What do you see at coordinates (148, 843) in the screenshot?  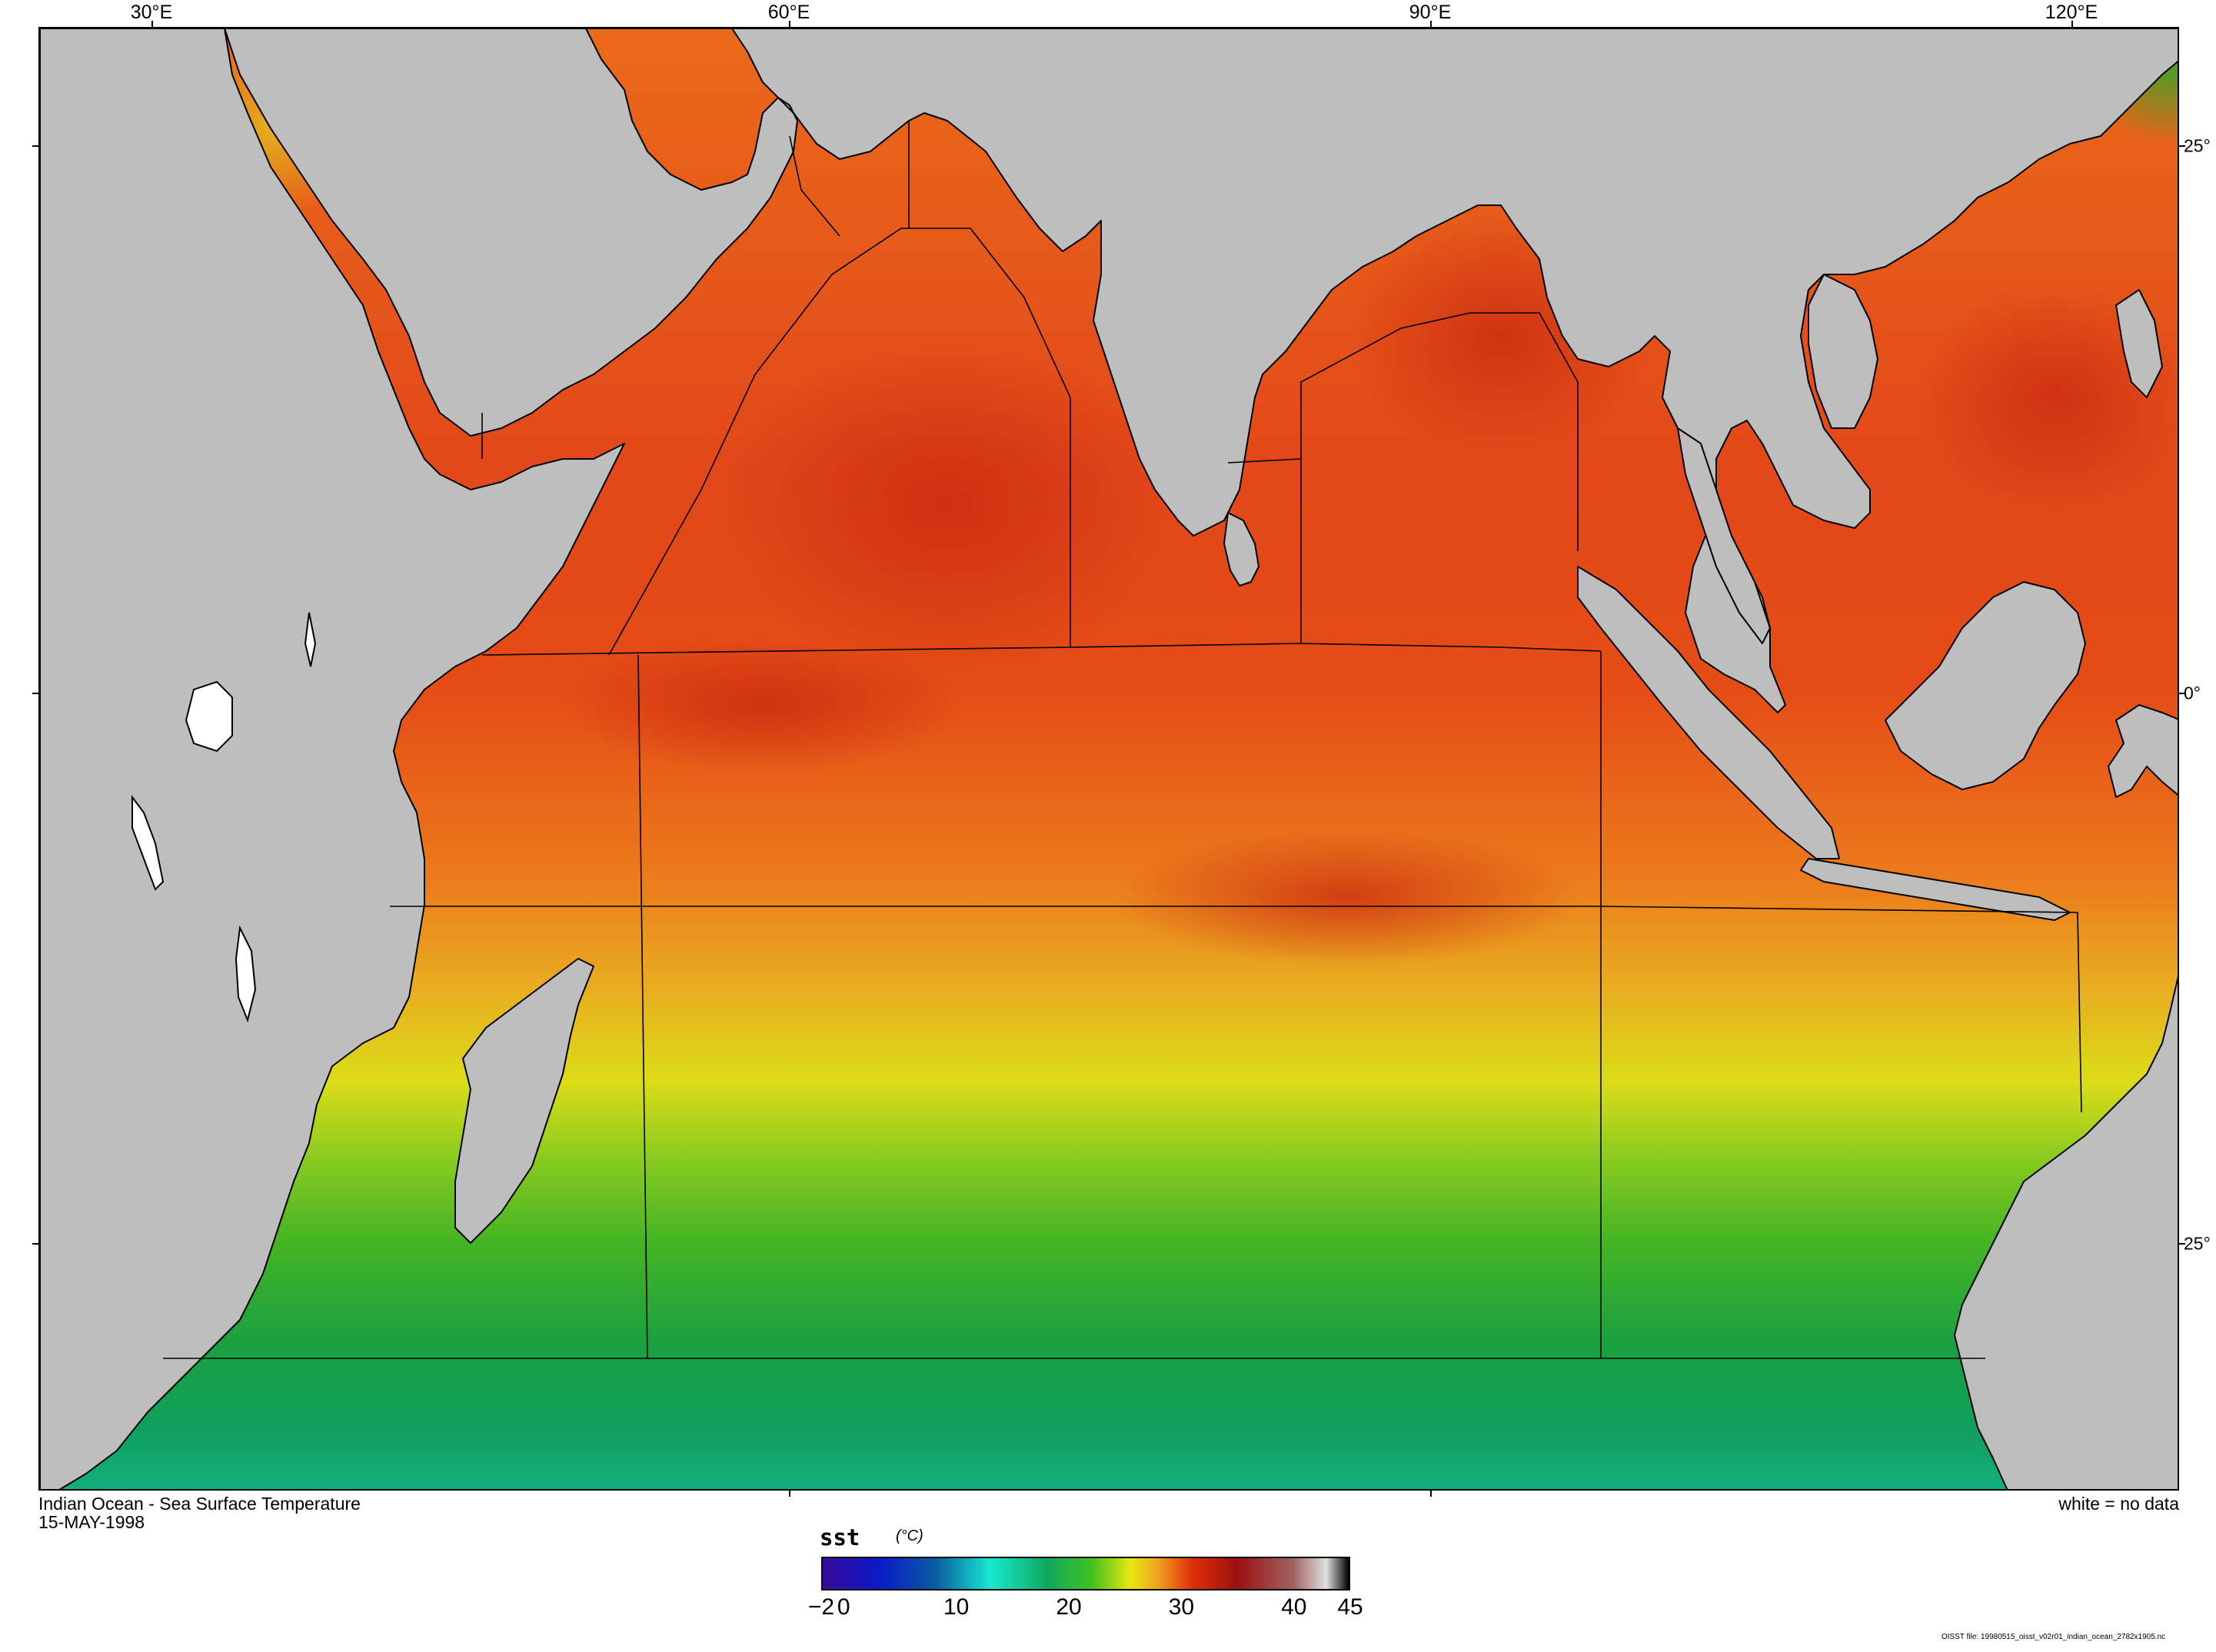 I see `no-data-lake-tanganyika` at bounding box center [148, 843].